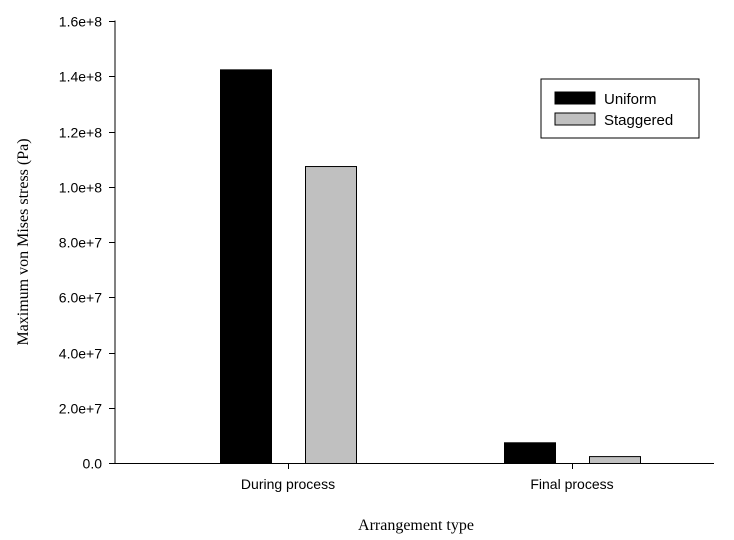 The width and height of the screenshot is (734, 540). I want to click on legend-label-staggered: Staggered, so click(638, 120).